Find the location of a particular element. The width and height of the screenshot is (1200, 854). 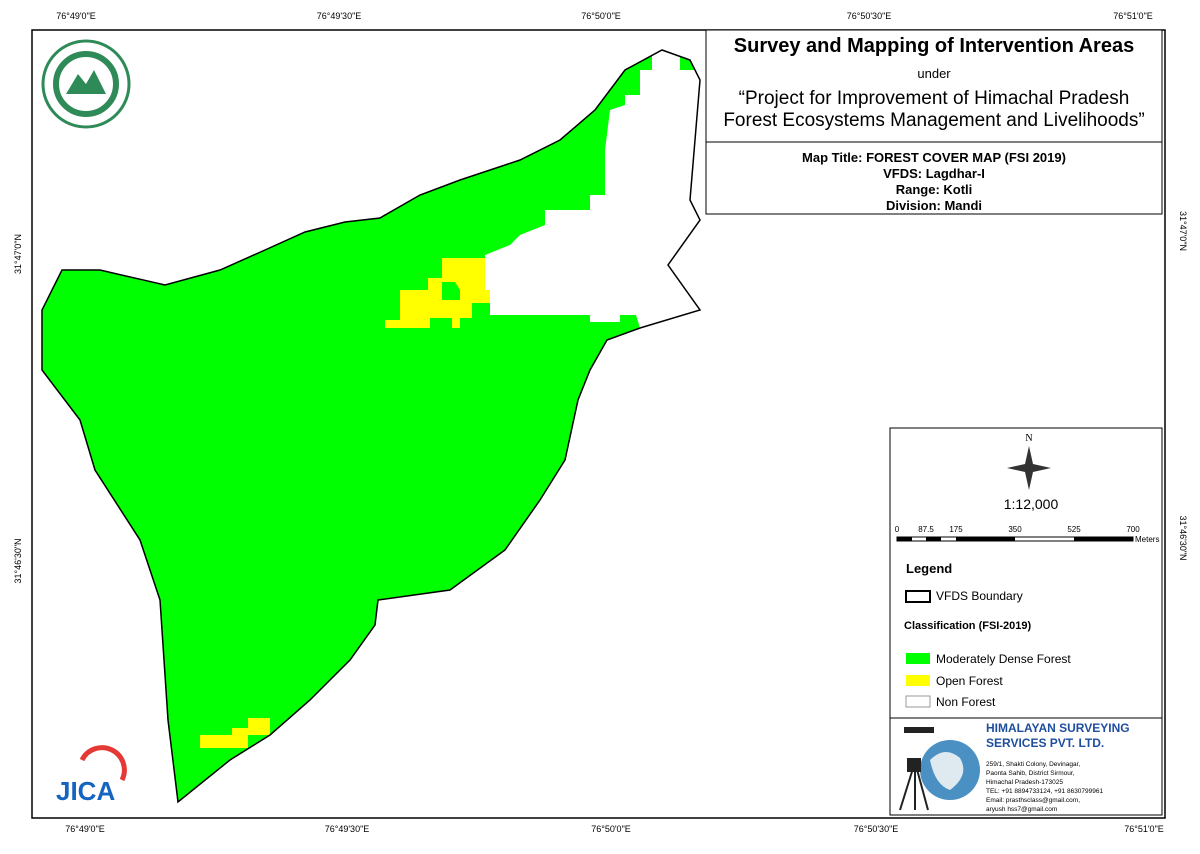

vfds: VFDS: Lagdhar-I is located at coordinates (934, 173).